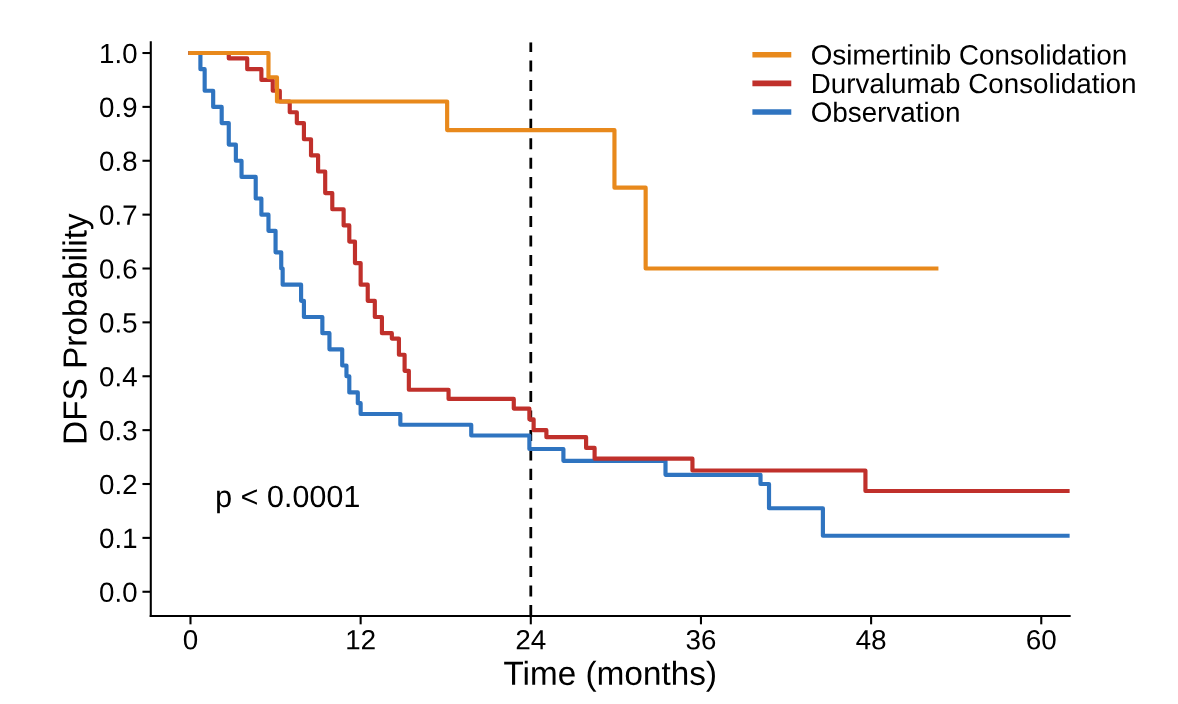 The height and width of the screenshot is (704, 1178). Describe the element at coordinates (871, 639) in the screenshot. I see `x-tick-label: 48` at that location.